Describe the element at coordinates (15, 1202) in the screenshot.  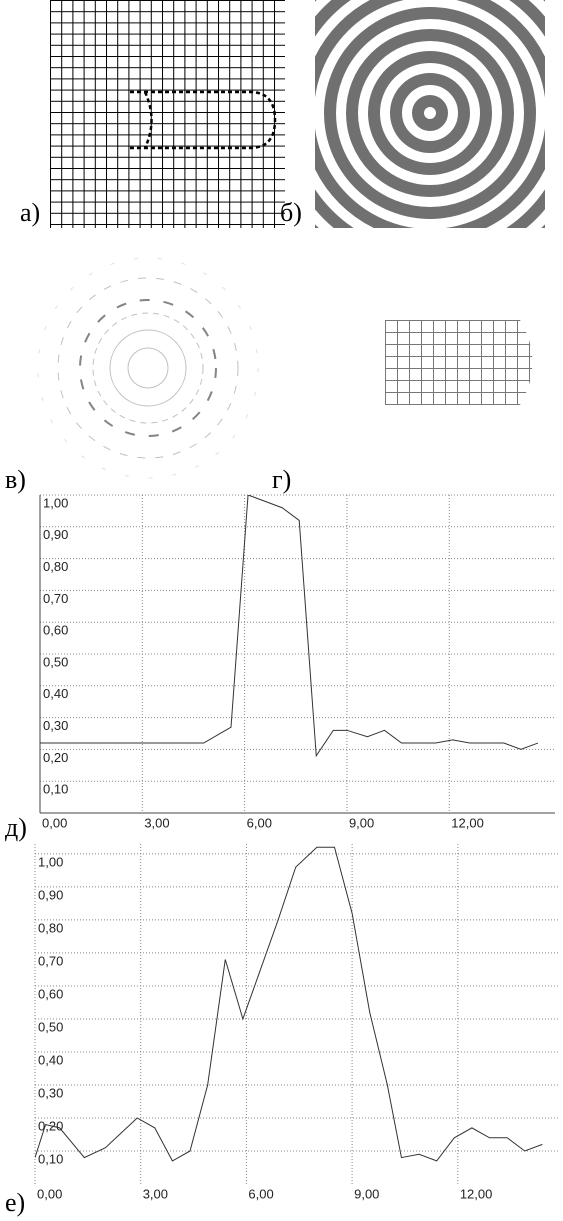
I see `panel-label: е)` at that location.